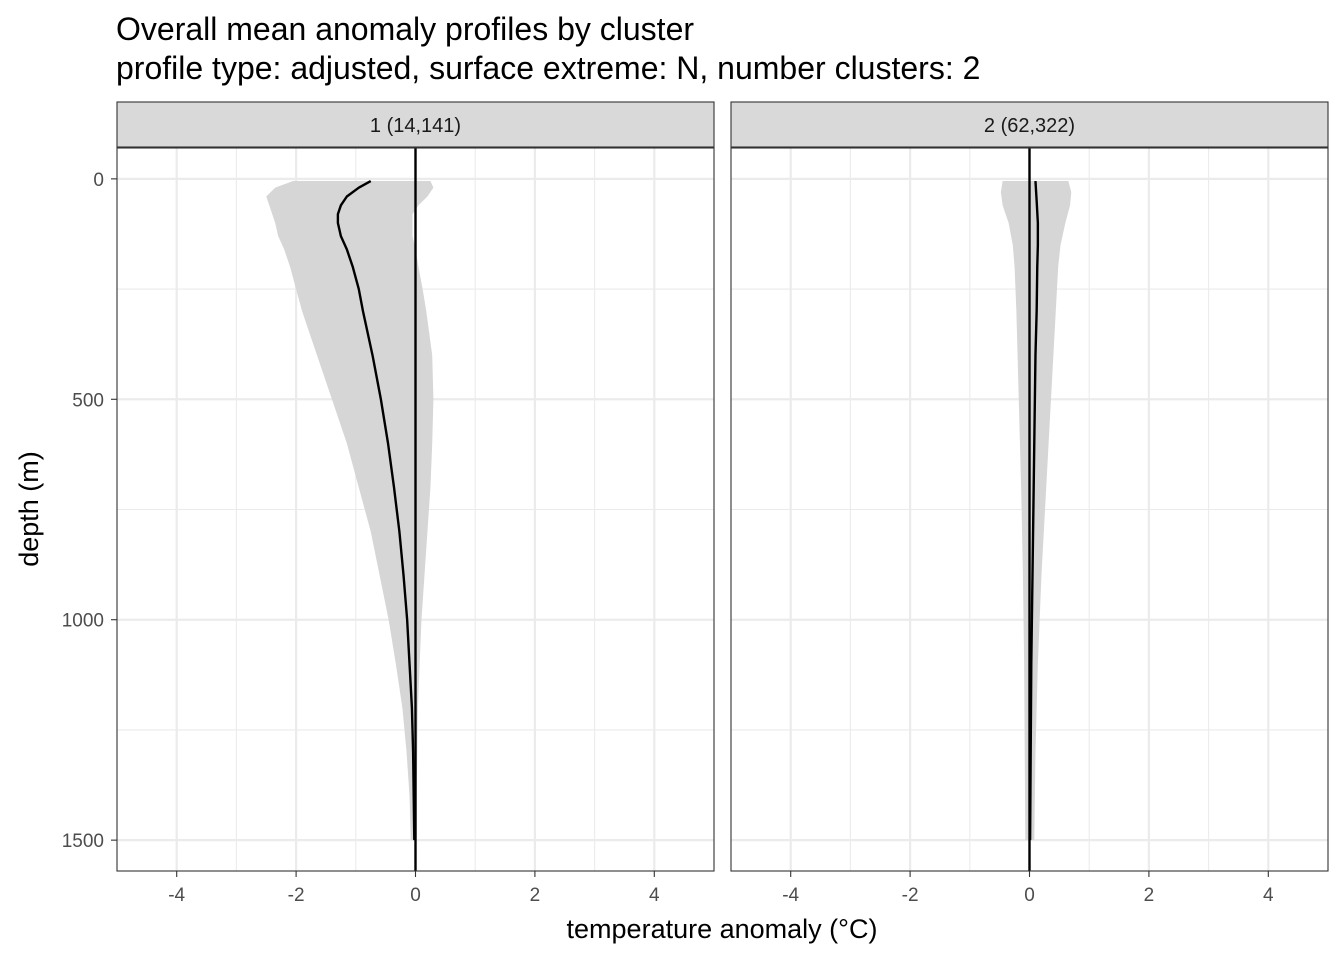 This screenshot has width=1344, height=960. I want to click on y-tick-label: 1000, so click(83, 621).